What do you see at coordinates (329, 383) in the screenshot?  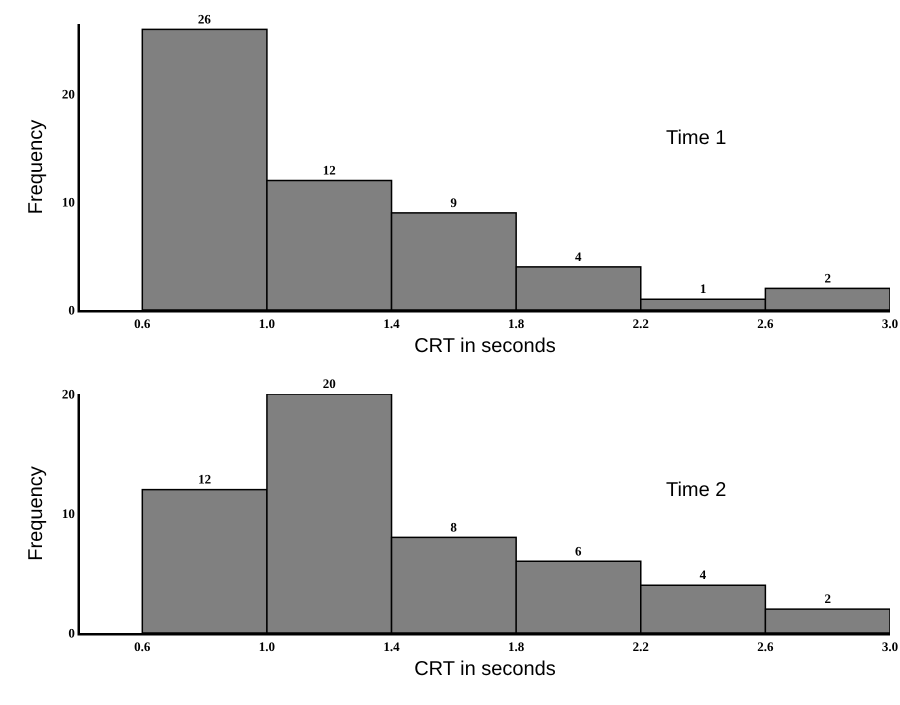 I see `data-label: 20` at bounding box center [329, 383].